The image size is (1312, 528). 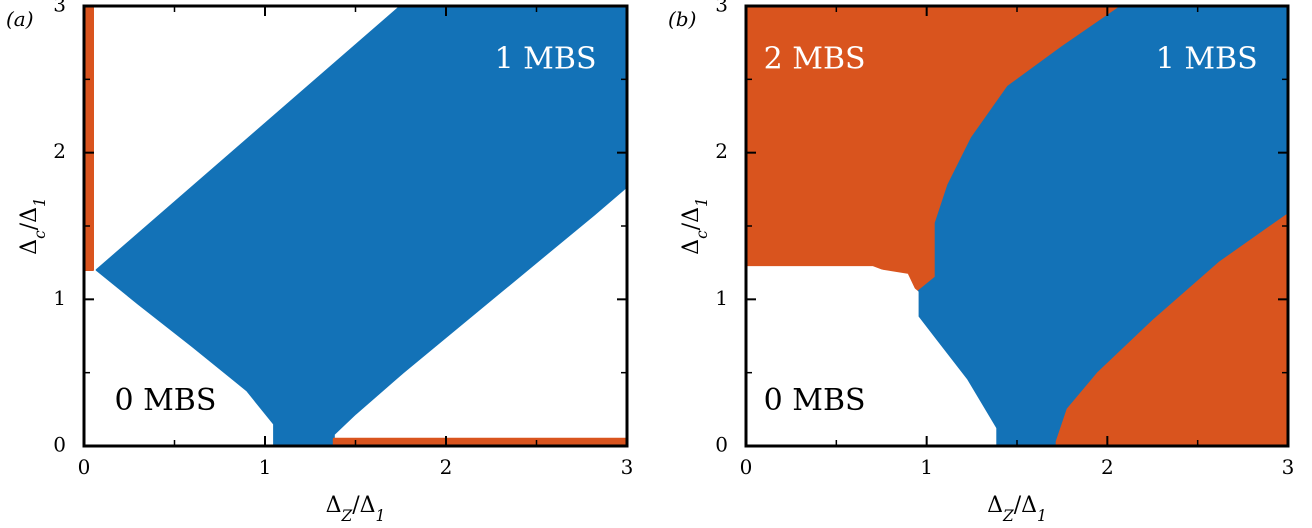 What do you see at coordinates (871, 356) in the screenshot?
I see `phase-region-0-mbs` at bounding box center [871, 356].